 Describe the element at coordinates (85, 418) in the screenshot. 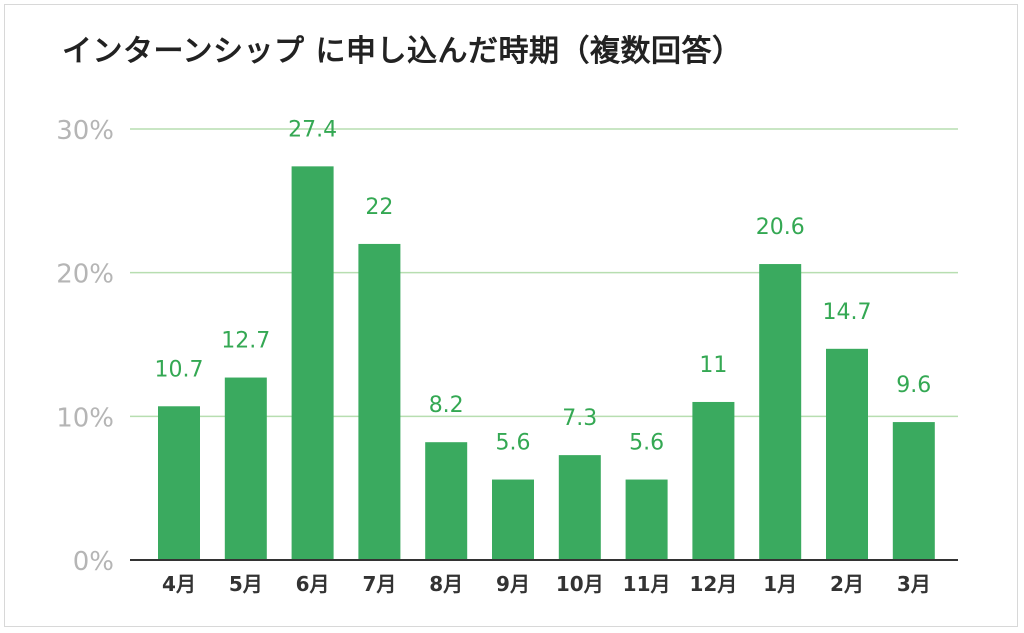

I see `y-tick-label: 10%` at that location.